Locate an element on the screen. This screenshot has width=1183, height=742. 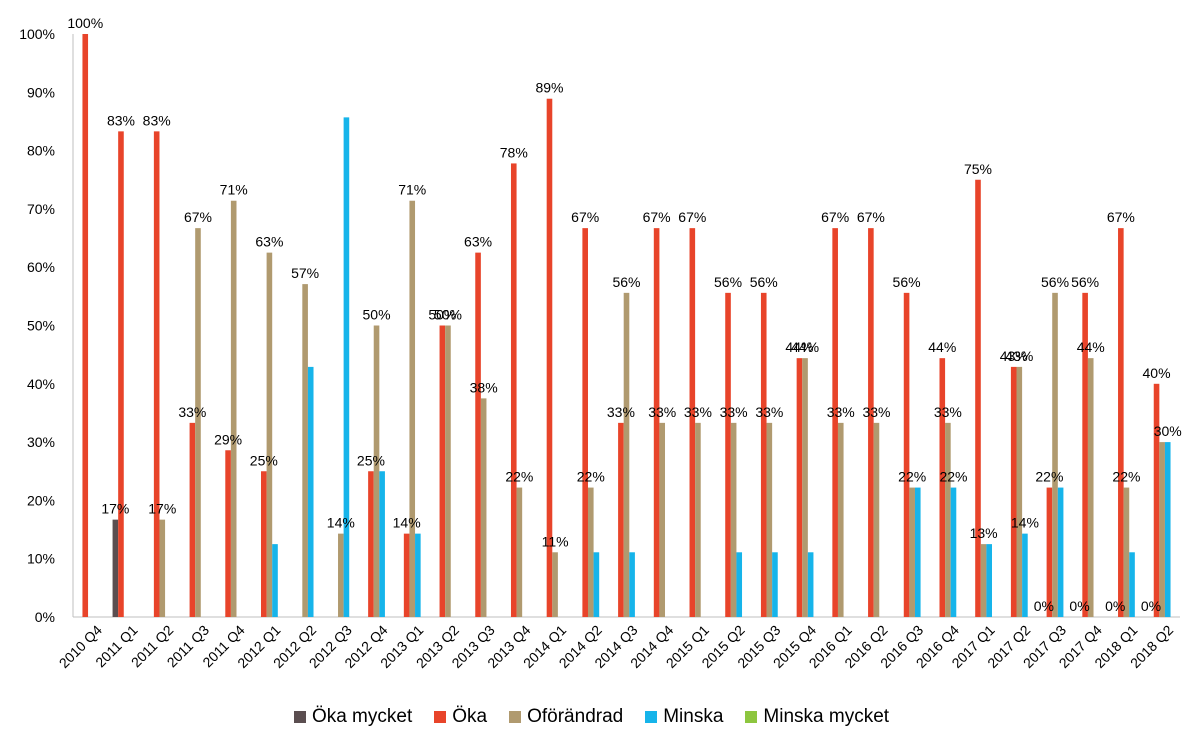
legend-item-minska-mycket: Minska mycket is located at coordinates (817, 717).